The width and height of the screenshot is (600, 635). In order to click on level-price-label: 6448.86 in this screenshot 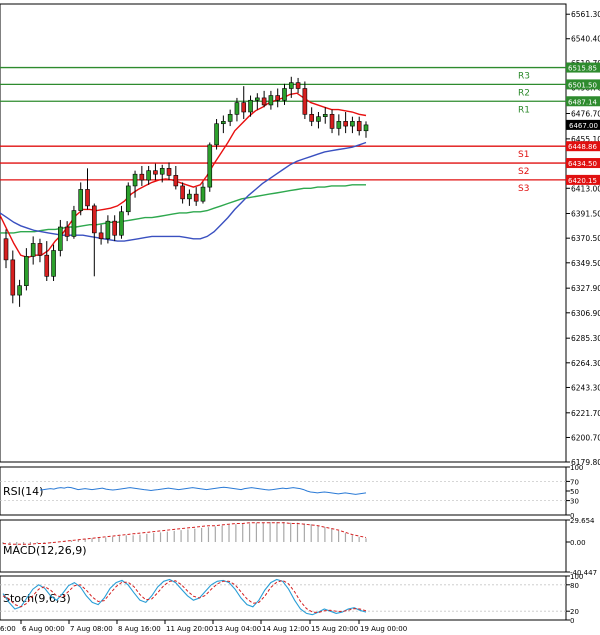, I will do `click(582, 147)`.